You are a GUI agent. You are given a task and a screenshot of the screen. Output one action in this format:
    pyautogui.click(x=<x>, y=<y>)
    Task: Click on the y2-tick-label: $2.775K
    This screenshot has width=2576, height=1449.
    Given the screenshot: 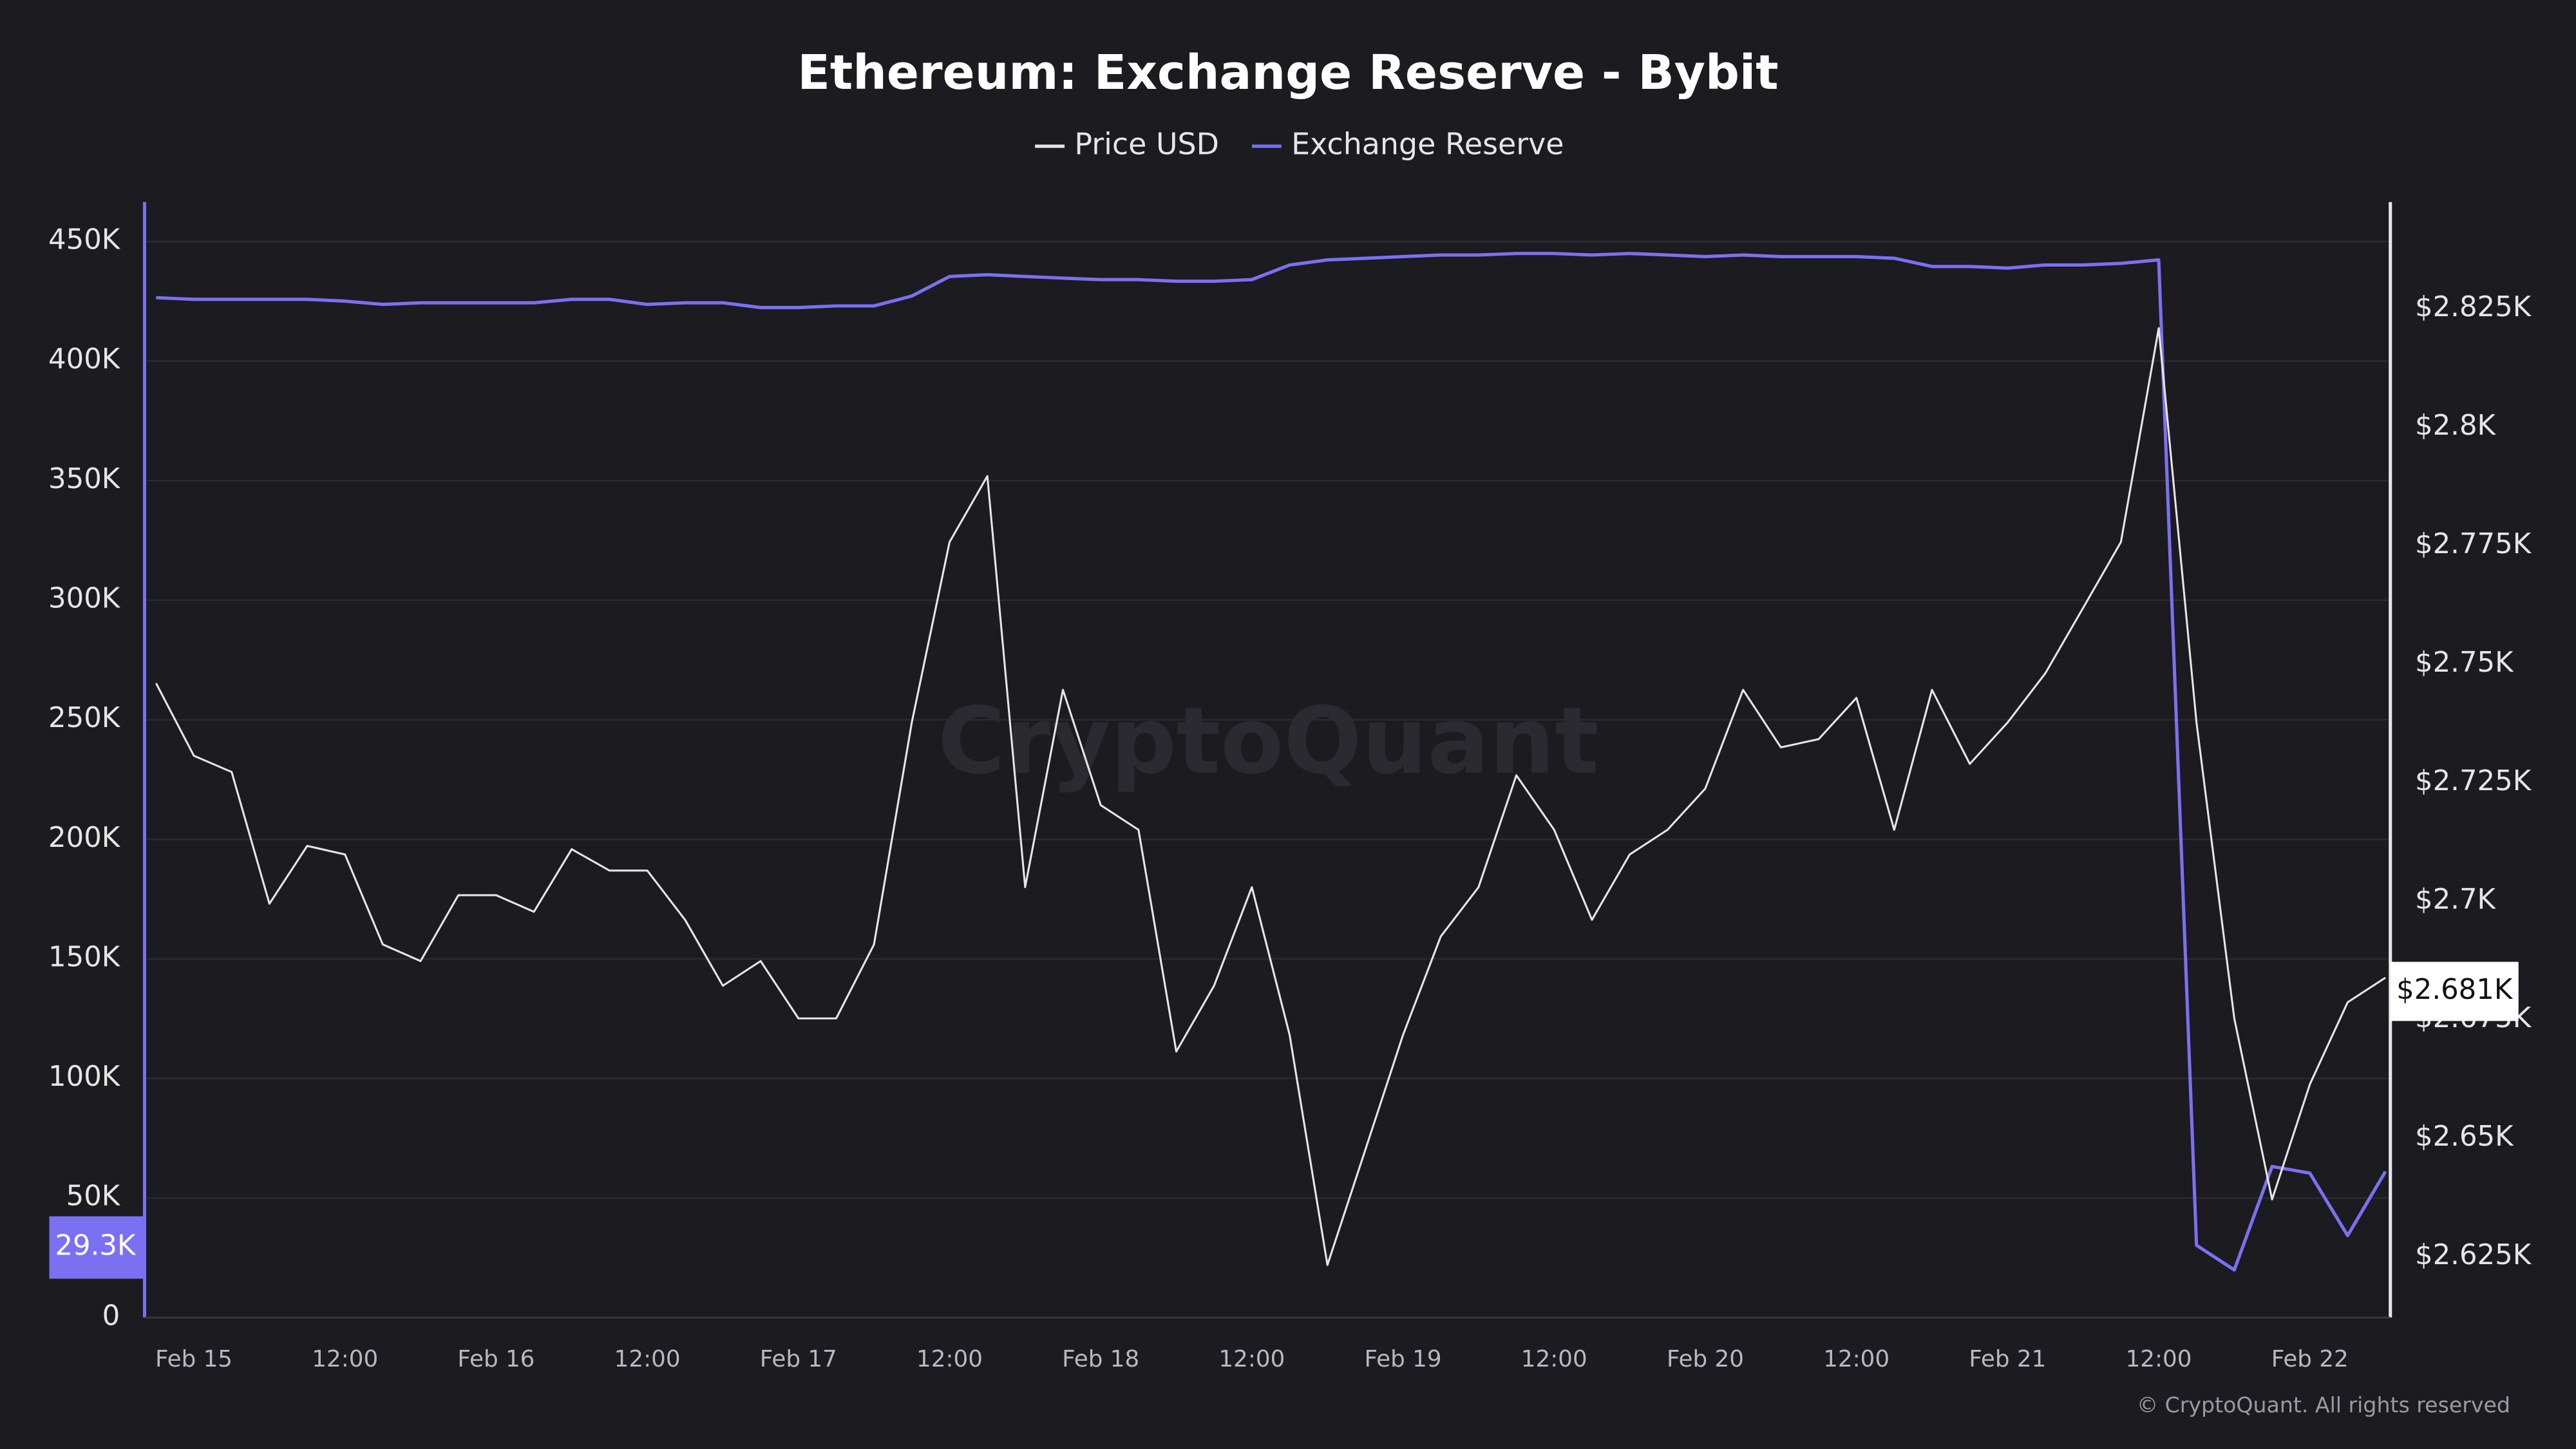 What is the action you would take?
    pyautogui.click(x=2473, y=544)
    